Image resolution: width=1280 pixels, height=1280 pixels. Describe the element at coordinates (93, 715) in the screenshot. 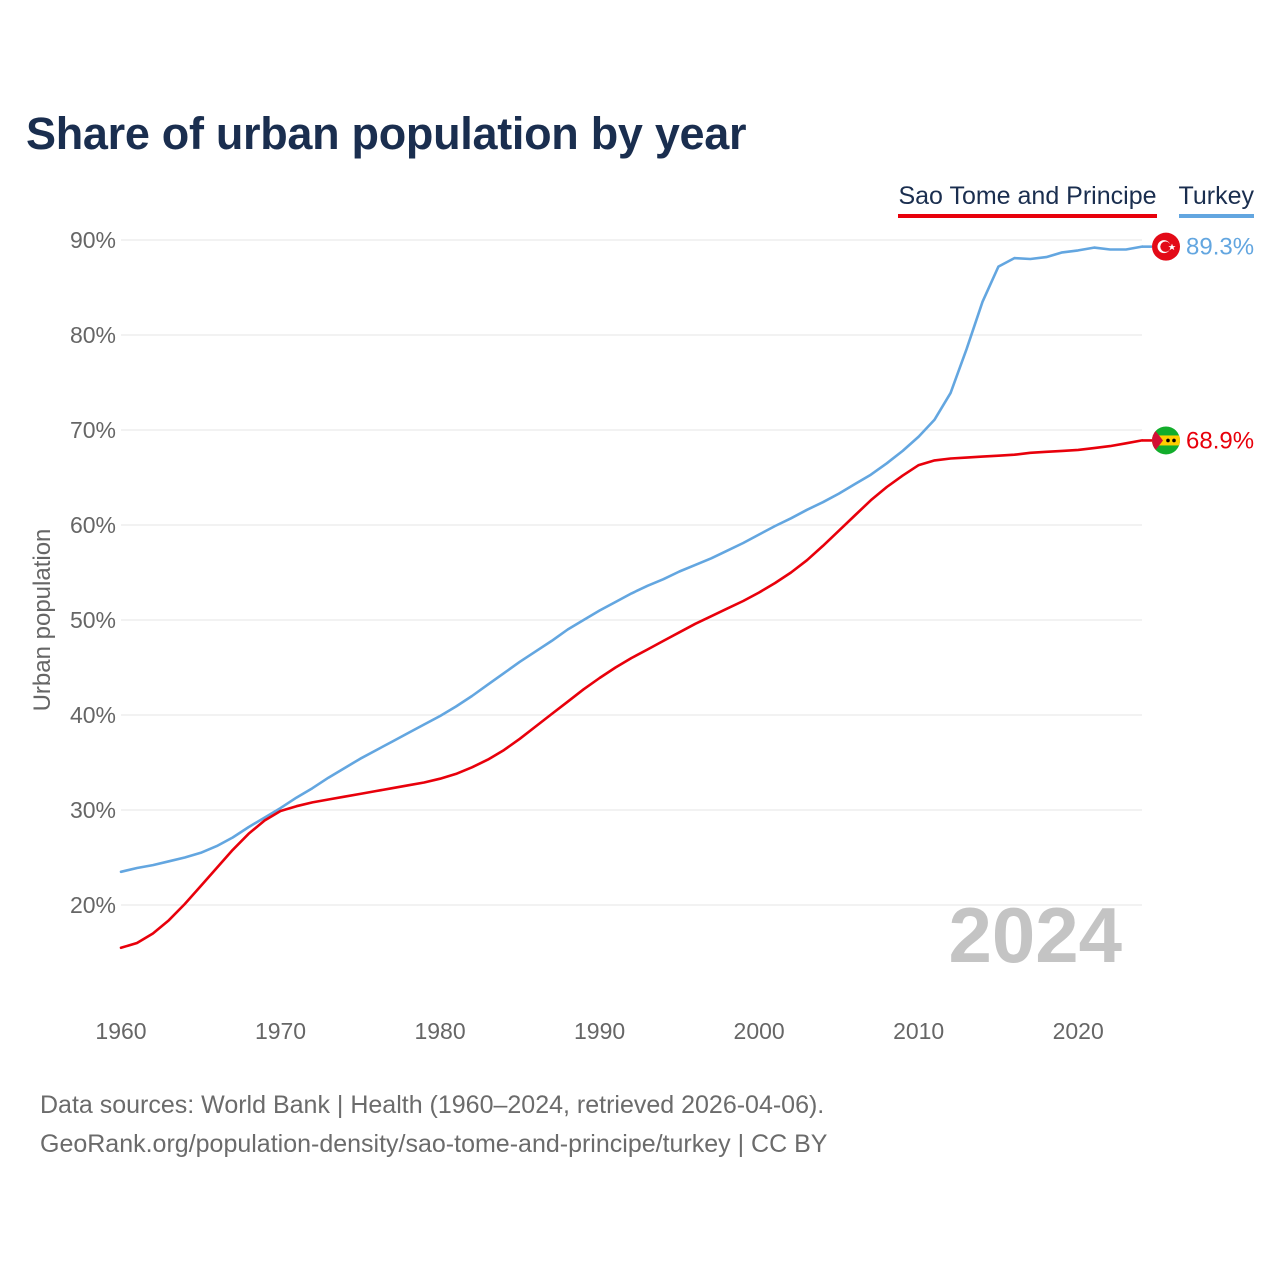

I see `y-tick-label: 40%` at that location.